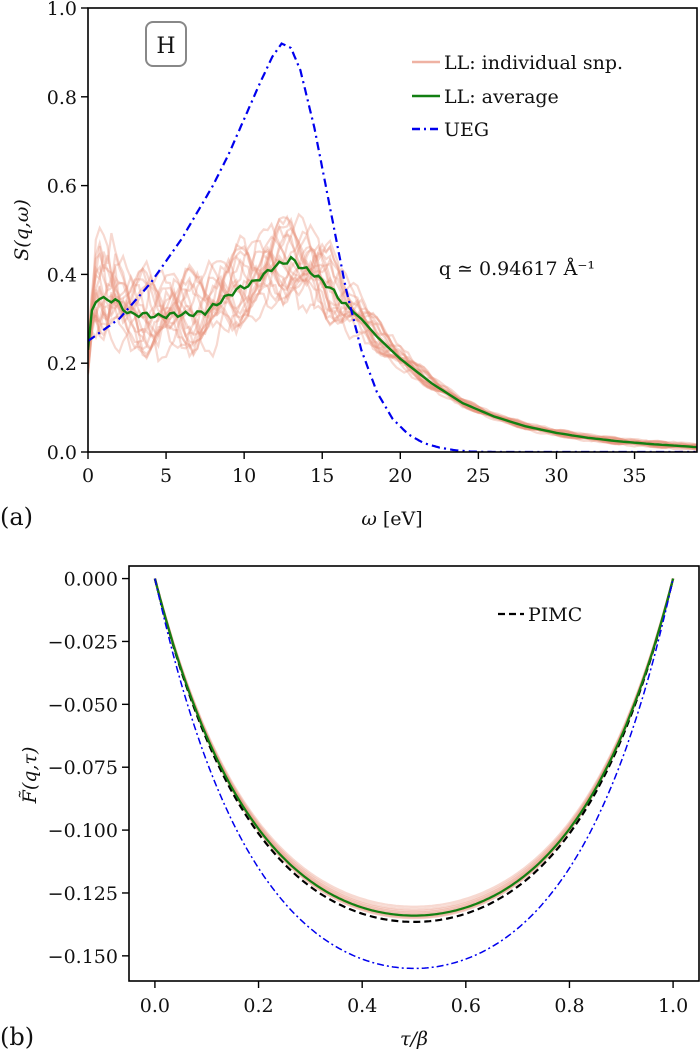 This screenshot has width=700, height=1052. I want to click on panel-b-x-axis-label: τ/β, so click(414, 1039).